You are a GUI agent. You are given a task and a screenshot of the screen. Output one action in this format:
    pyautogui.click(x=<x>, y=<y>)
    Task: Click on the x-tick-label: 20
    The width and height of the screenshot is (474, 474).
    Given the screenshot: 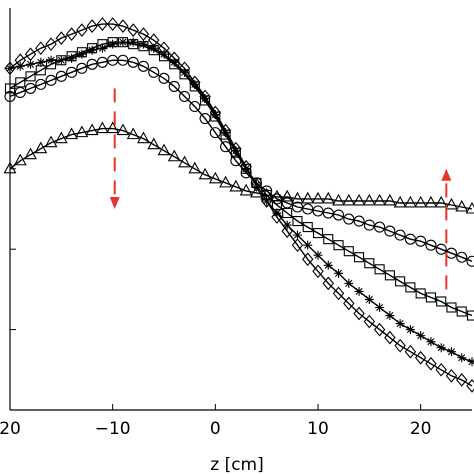 What is the action you would take?
    pyautogui.click(x=10, y=429)
    